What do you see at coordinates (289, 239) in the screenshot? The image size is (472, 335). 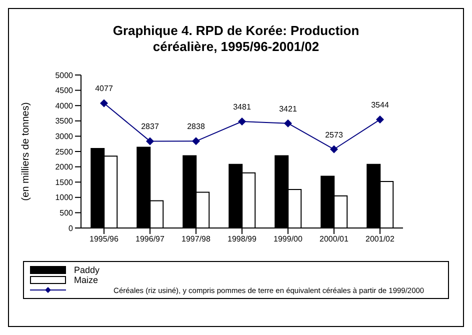 I see `x-tick-label: 1999/00` at bounding box center [289, 239].